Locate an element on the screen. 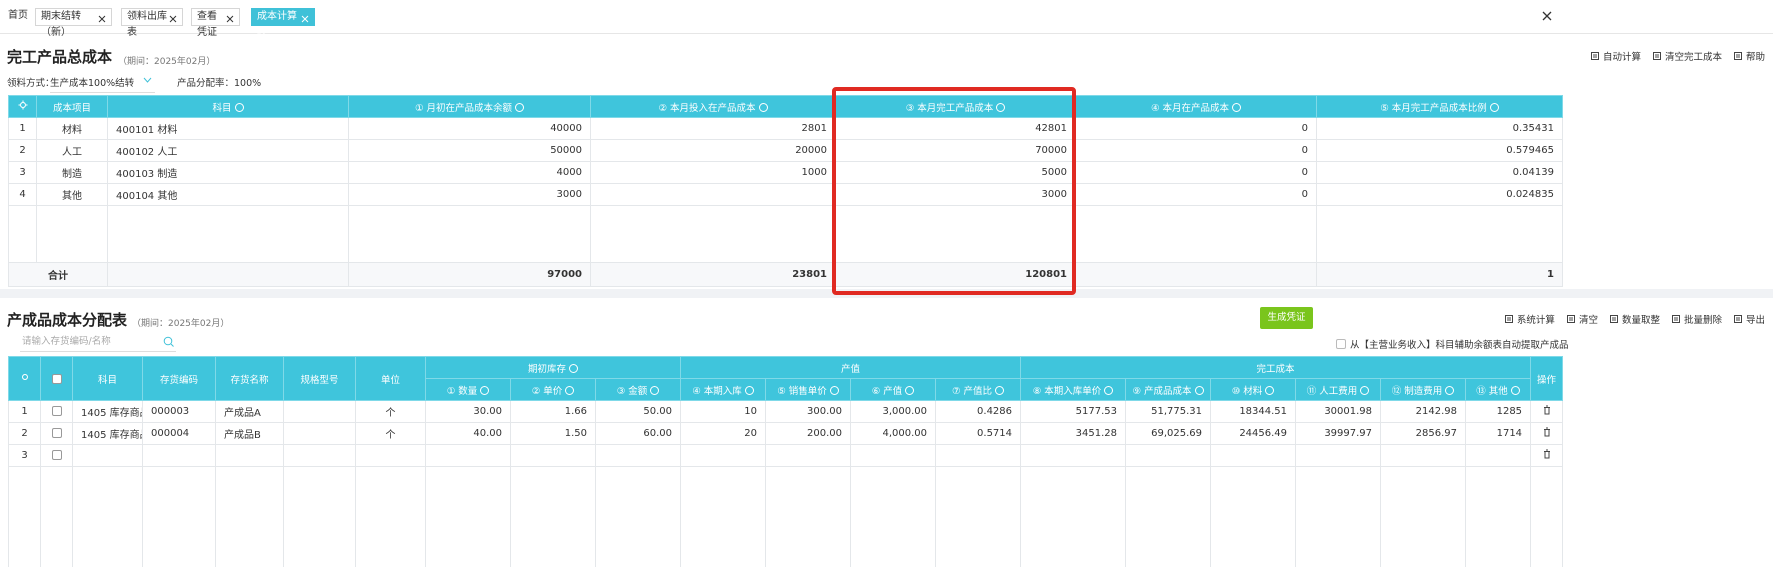 This screenshot has height=569, width=1773. cell: 4,000.00 is located at coordinates (893, 433).